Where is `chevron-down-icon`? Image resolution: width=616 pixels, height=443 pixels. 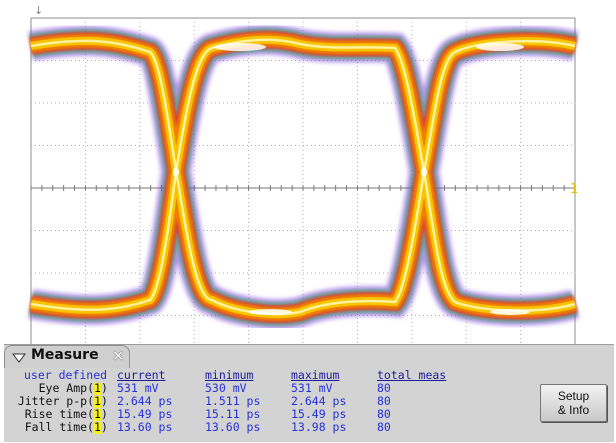
chevron-down-icon is located at coordinates (19, 358).